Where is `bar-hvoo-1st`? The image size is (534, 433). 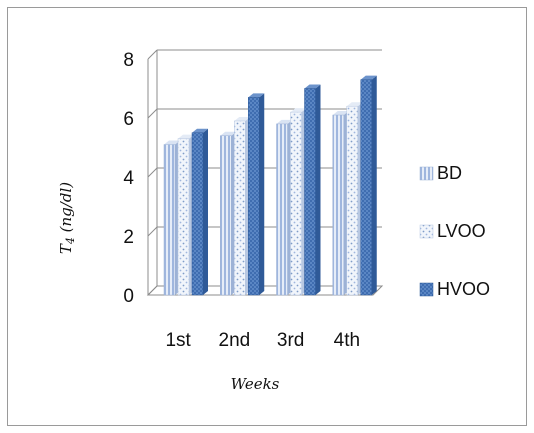 bar-hvoo-1st is located at coordinates (199, 212).